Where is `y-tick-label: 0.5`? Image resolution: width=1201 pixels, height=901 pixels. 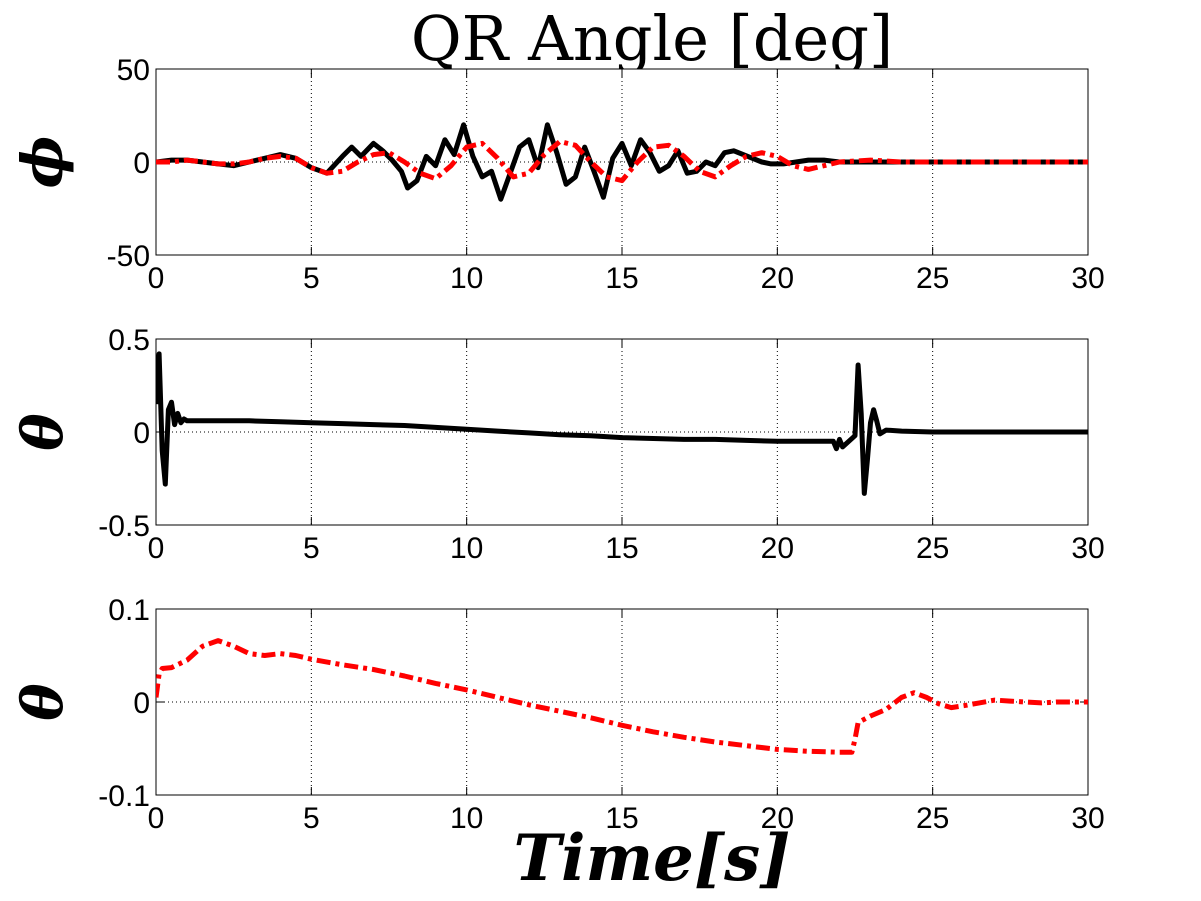
y-tick-label: 0.5 is located at coordinates (129, 340).